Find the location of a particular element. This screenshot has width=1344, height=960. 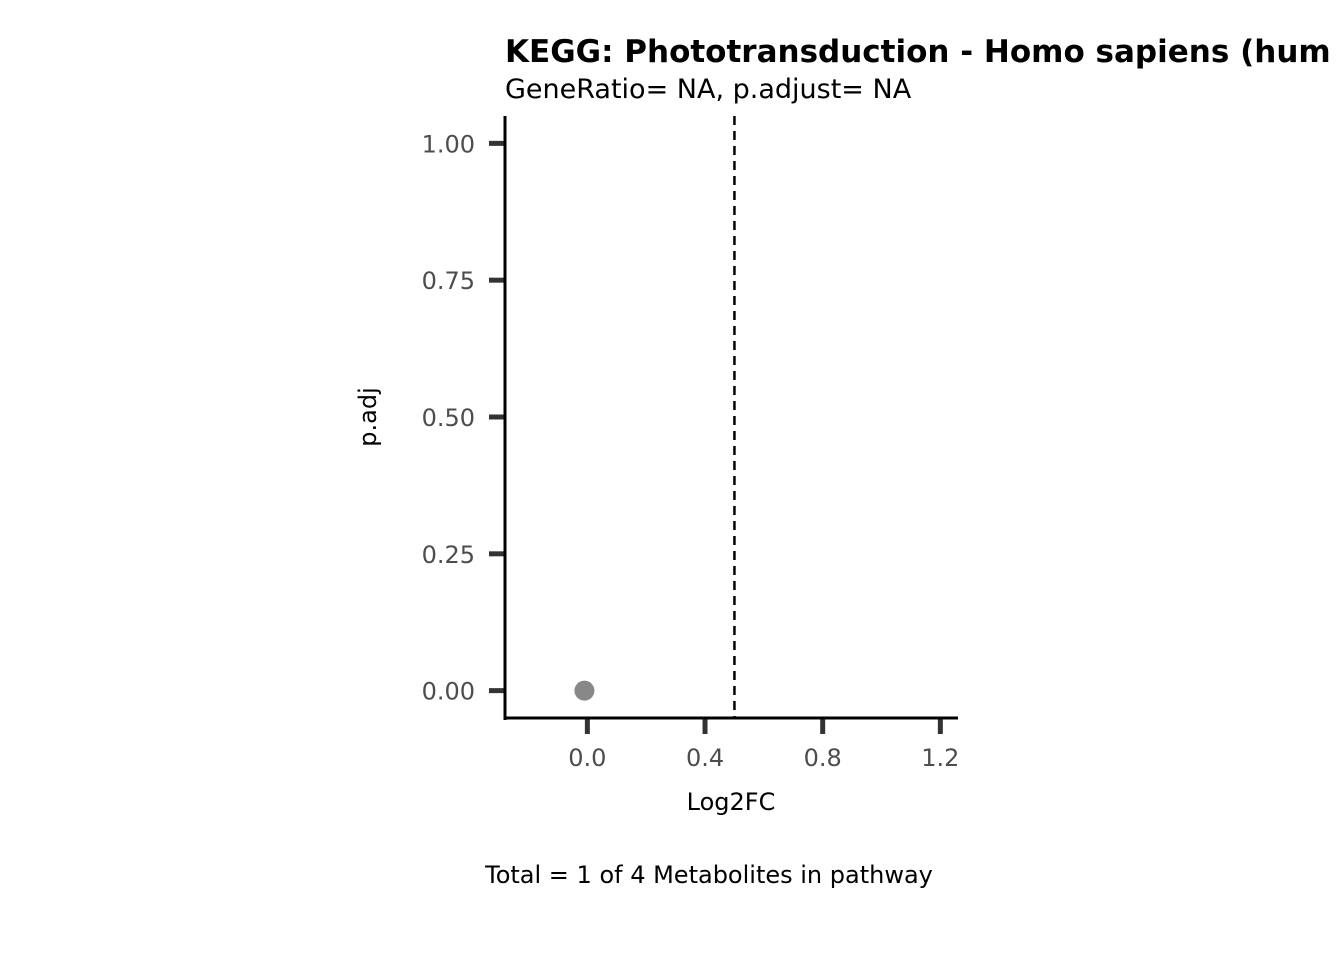

y-tick-label: 1.00 is located at coordinates (448, 144).